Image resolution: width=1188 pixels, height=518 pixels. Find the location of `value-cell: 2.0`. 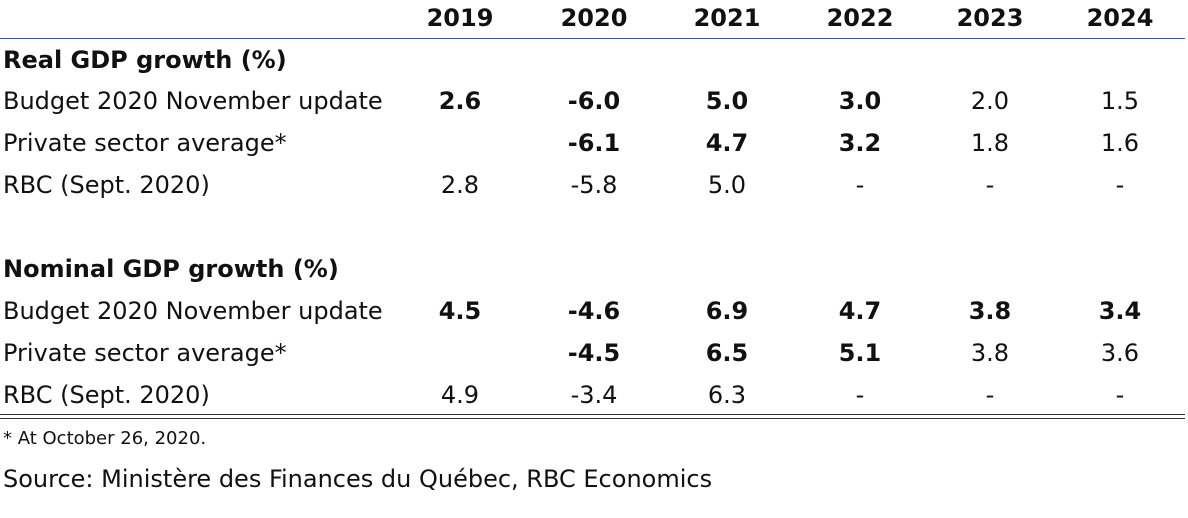

value-cell: 2.0 is located at coordinates (990, 101).